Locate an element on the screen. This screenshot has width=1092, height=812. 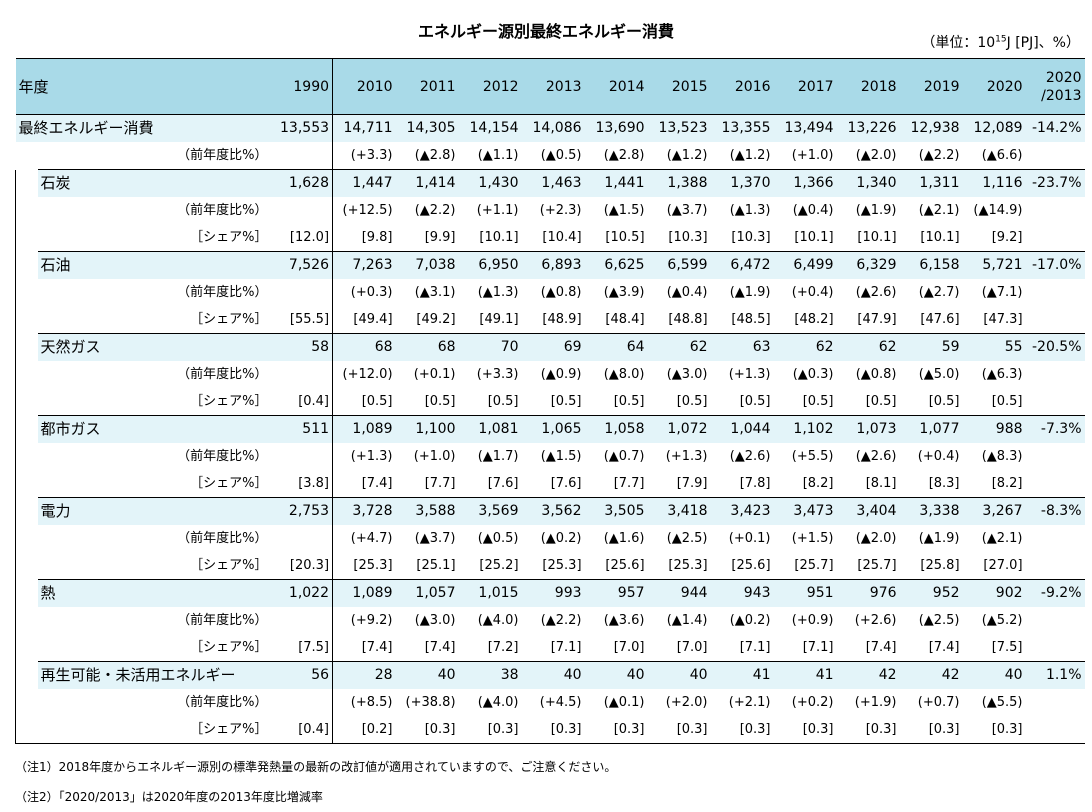
ratio-cell: -17.0% is located at coordinates (1055, 265).